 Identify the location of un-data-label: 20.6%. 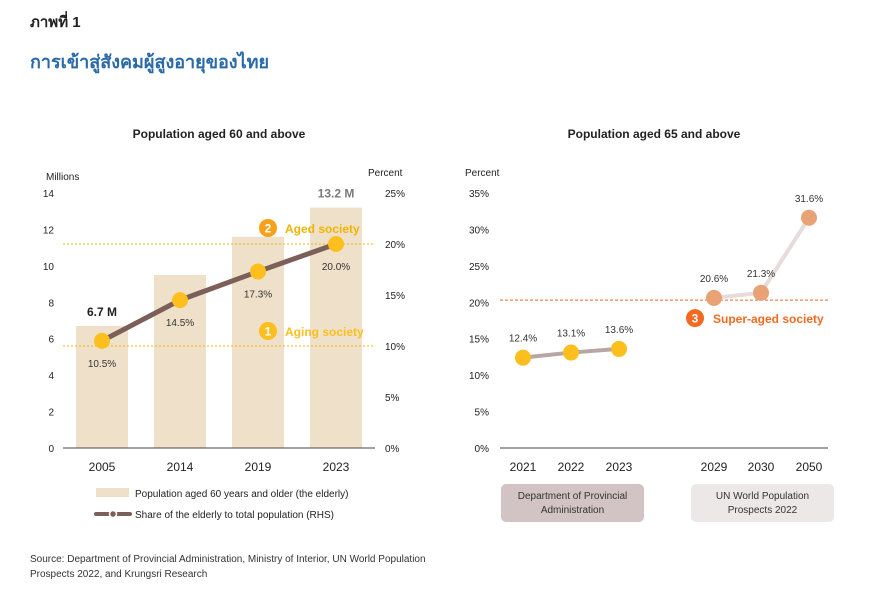
(714, 279).